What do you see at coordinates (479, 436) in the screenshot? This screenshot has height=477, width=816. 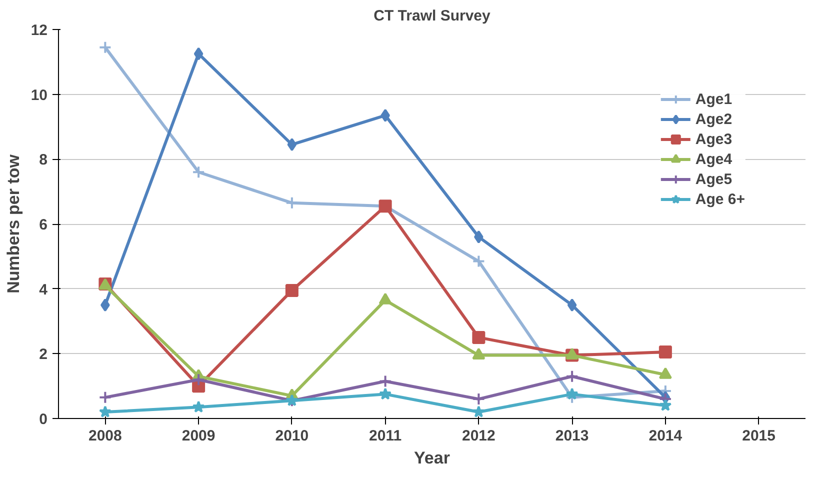 I see `x-tick-label: 2012` at bounding box center [479, 436].